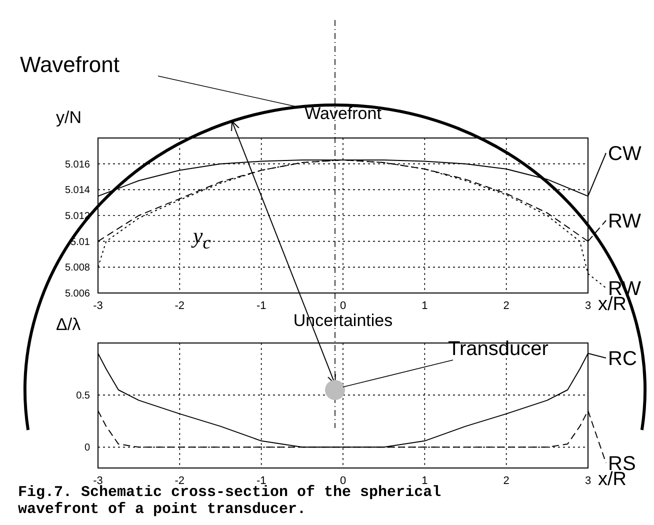 Image resolution: width=654 pixels, height=525 pixels. What do you see at coordinates (625, 154) in the screenshot?
I see `series-label: CW` at bounding box center [625, 154].